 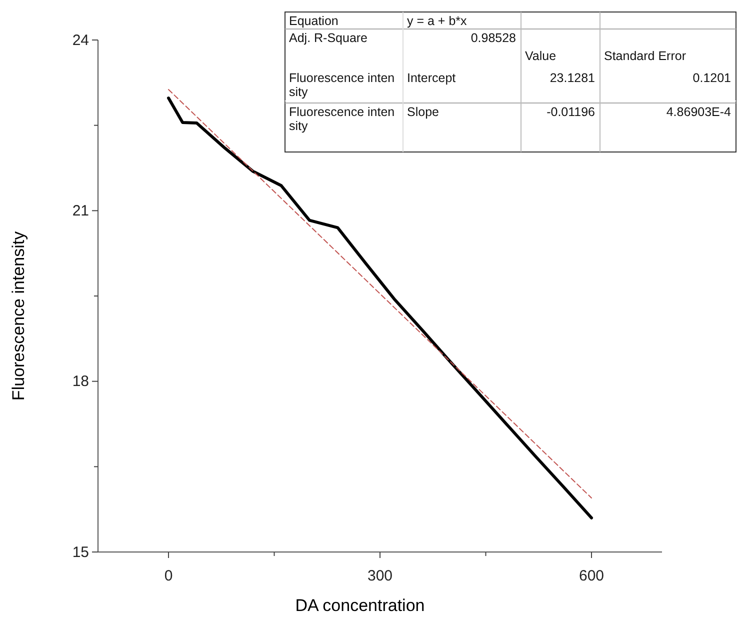 What do you see at coordinates (571, 112) in the screenshot?
I see `annotation: -0.01196` at bounding box center [571, 112].